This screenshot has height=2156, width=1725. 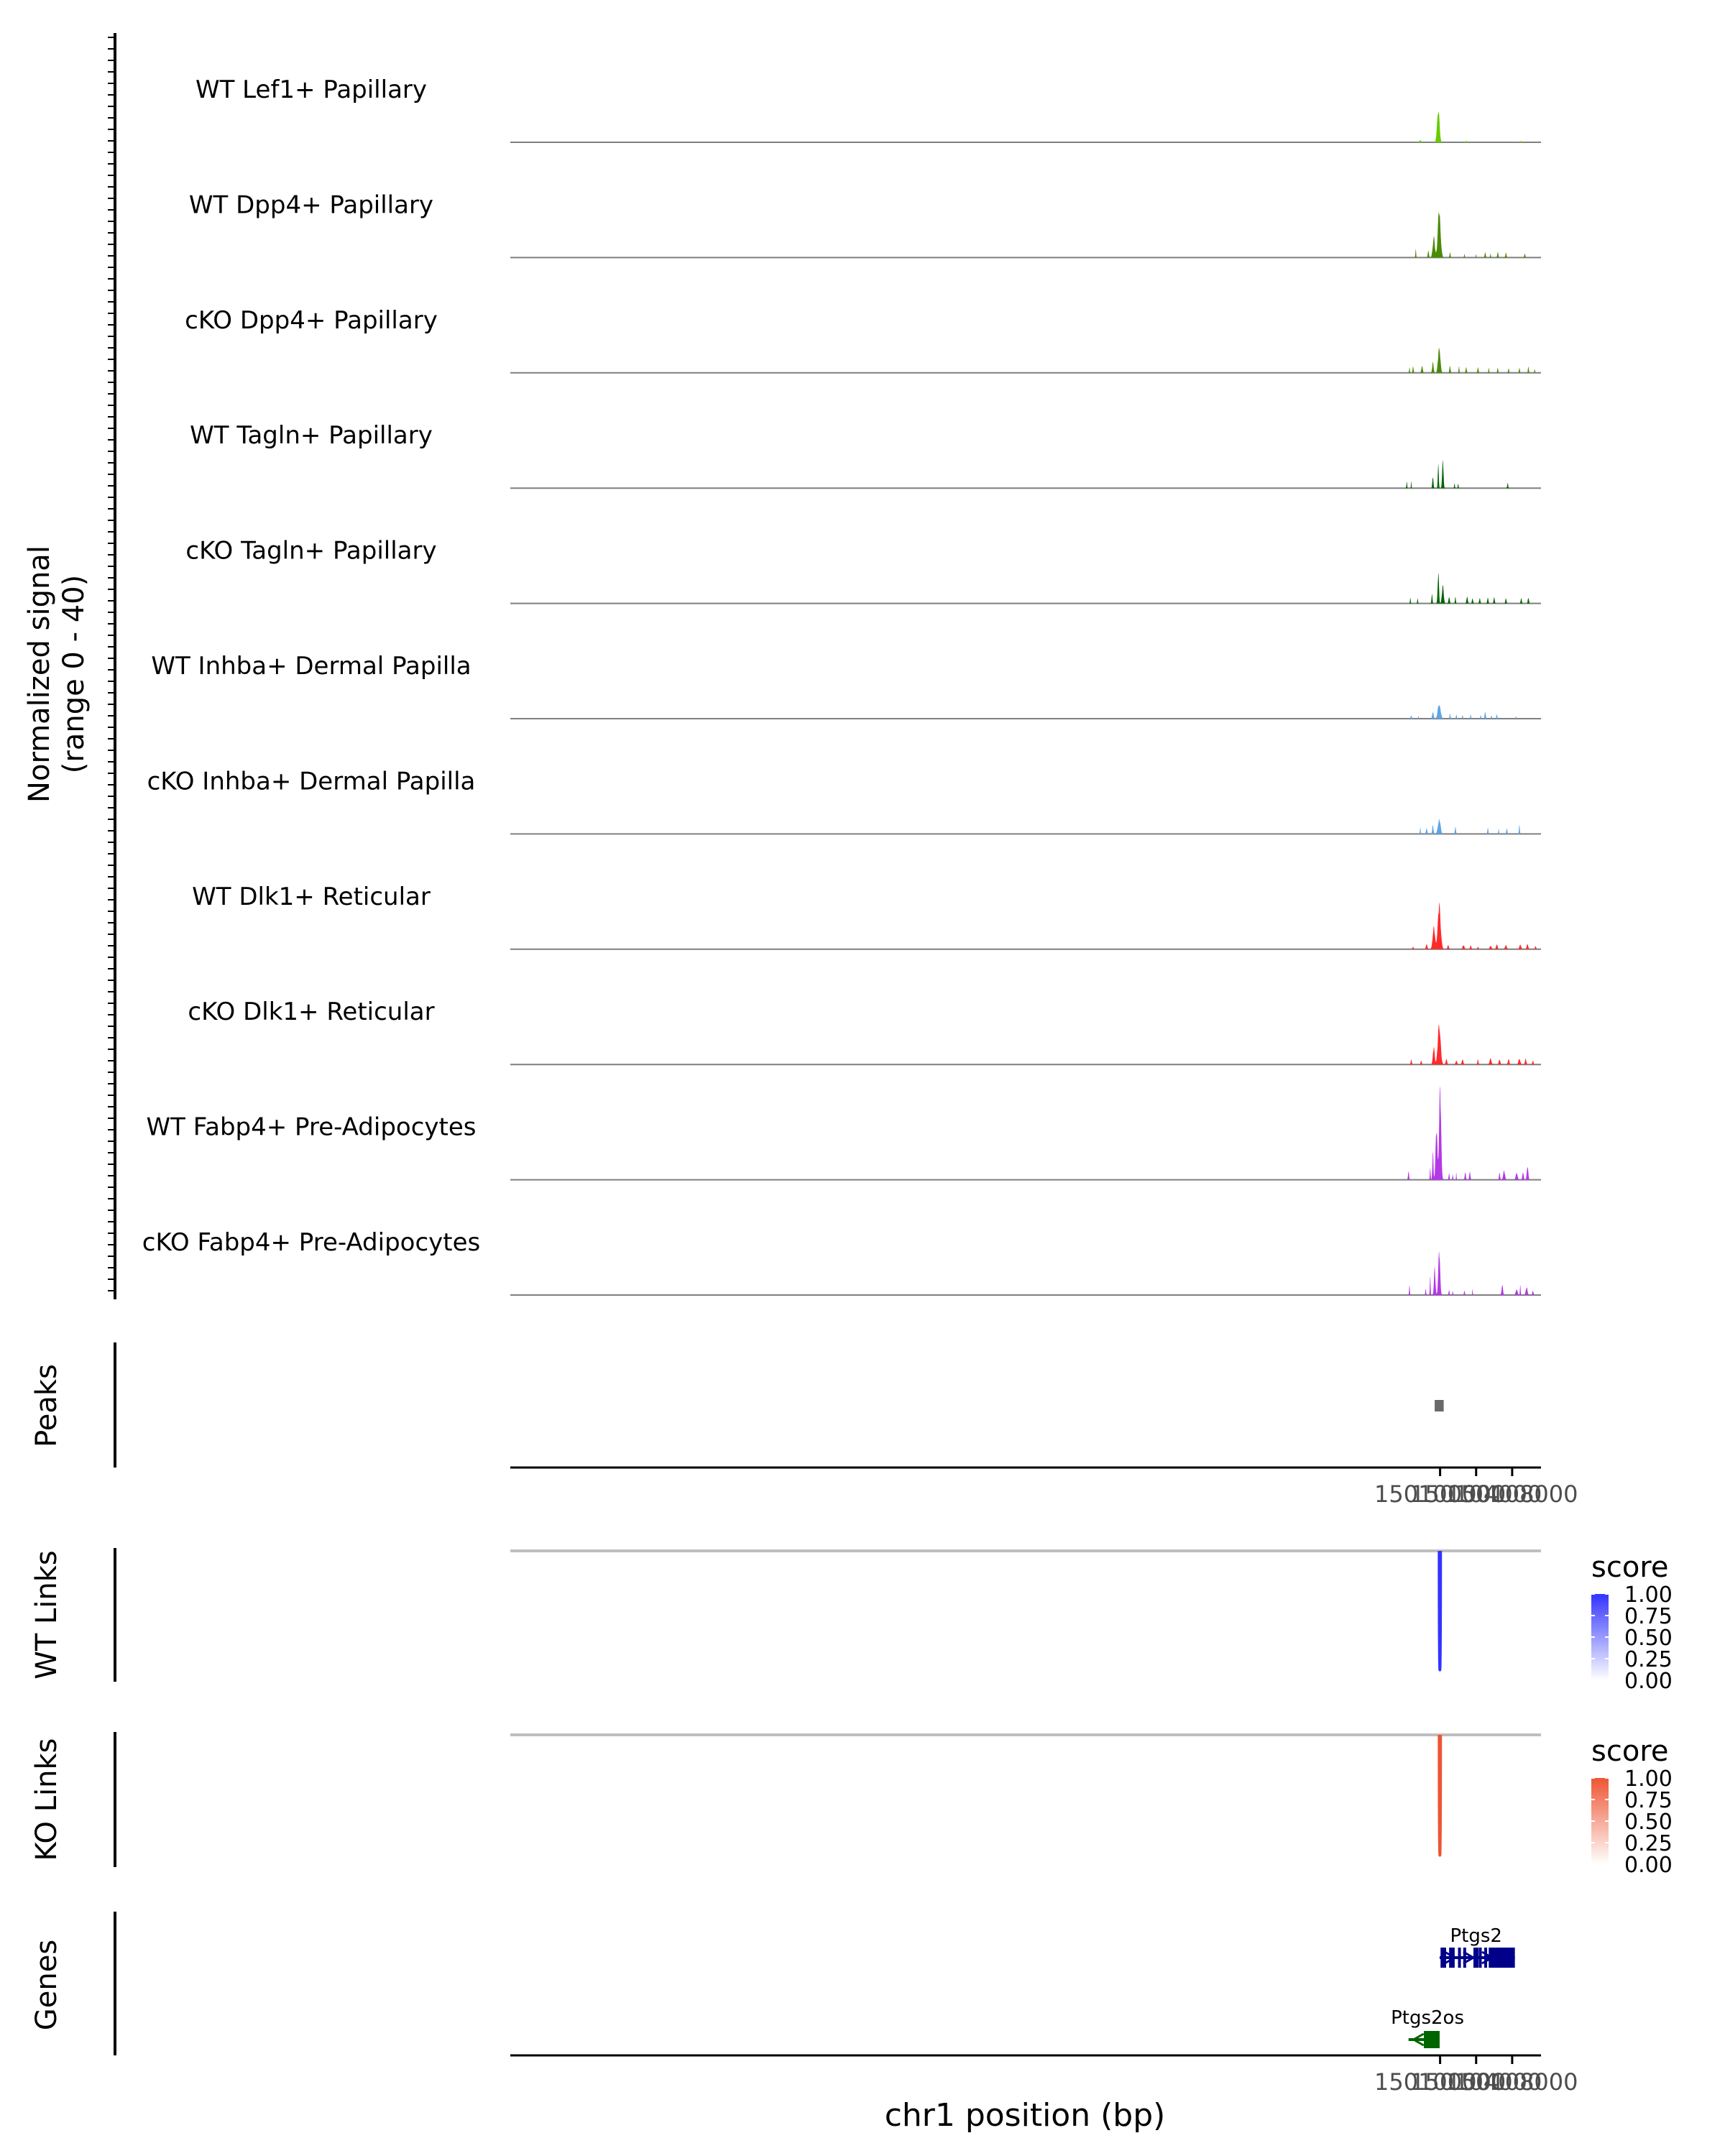 I want to click on coverage-track-label: WT Dlk1+ Reticular, so click(x=311, y=897).